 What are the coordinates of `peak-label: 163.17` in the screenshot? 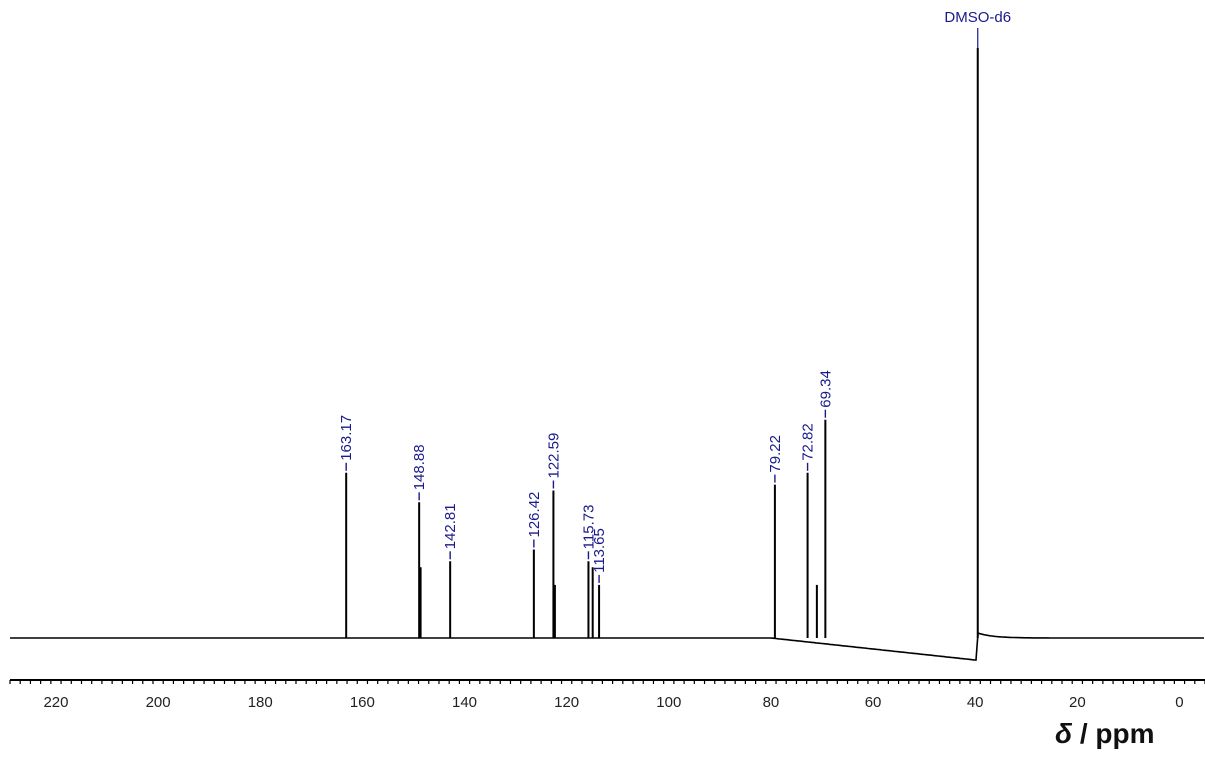 It's located at (346, 438).